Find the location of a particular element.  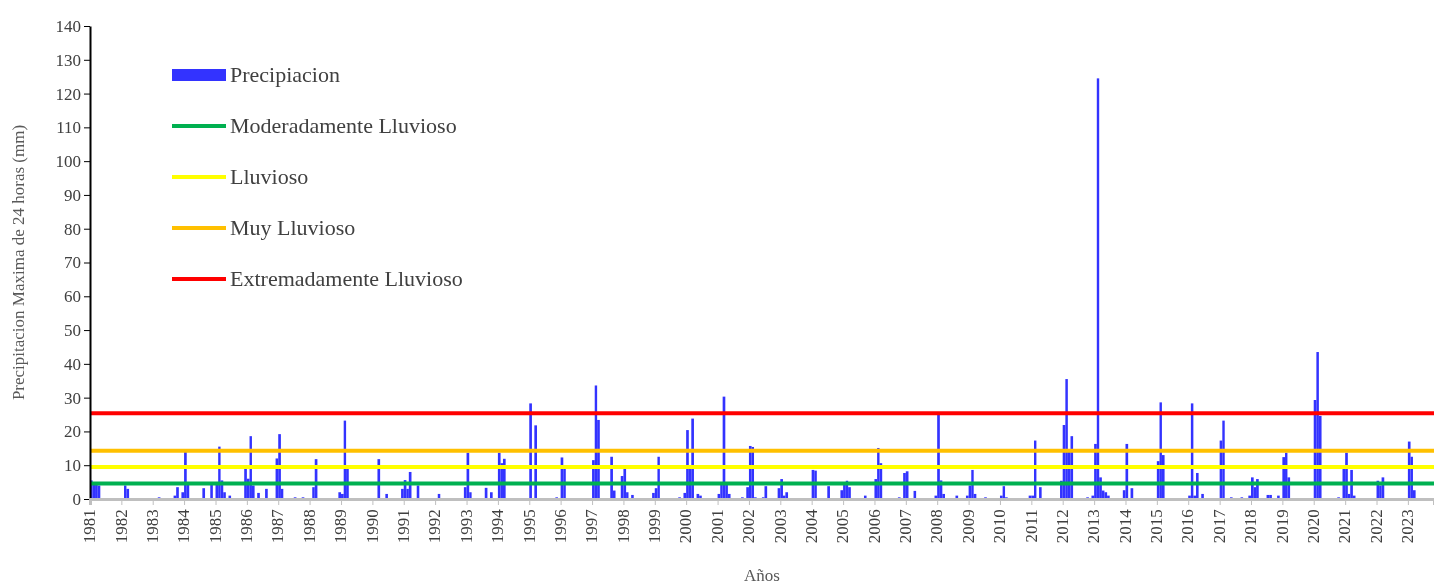

x-tick-label: 2013 is located at coordinates (1094, 526).